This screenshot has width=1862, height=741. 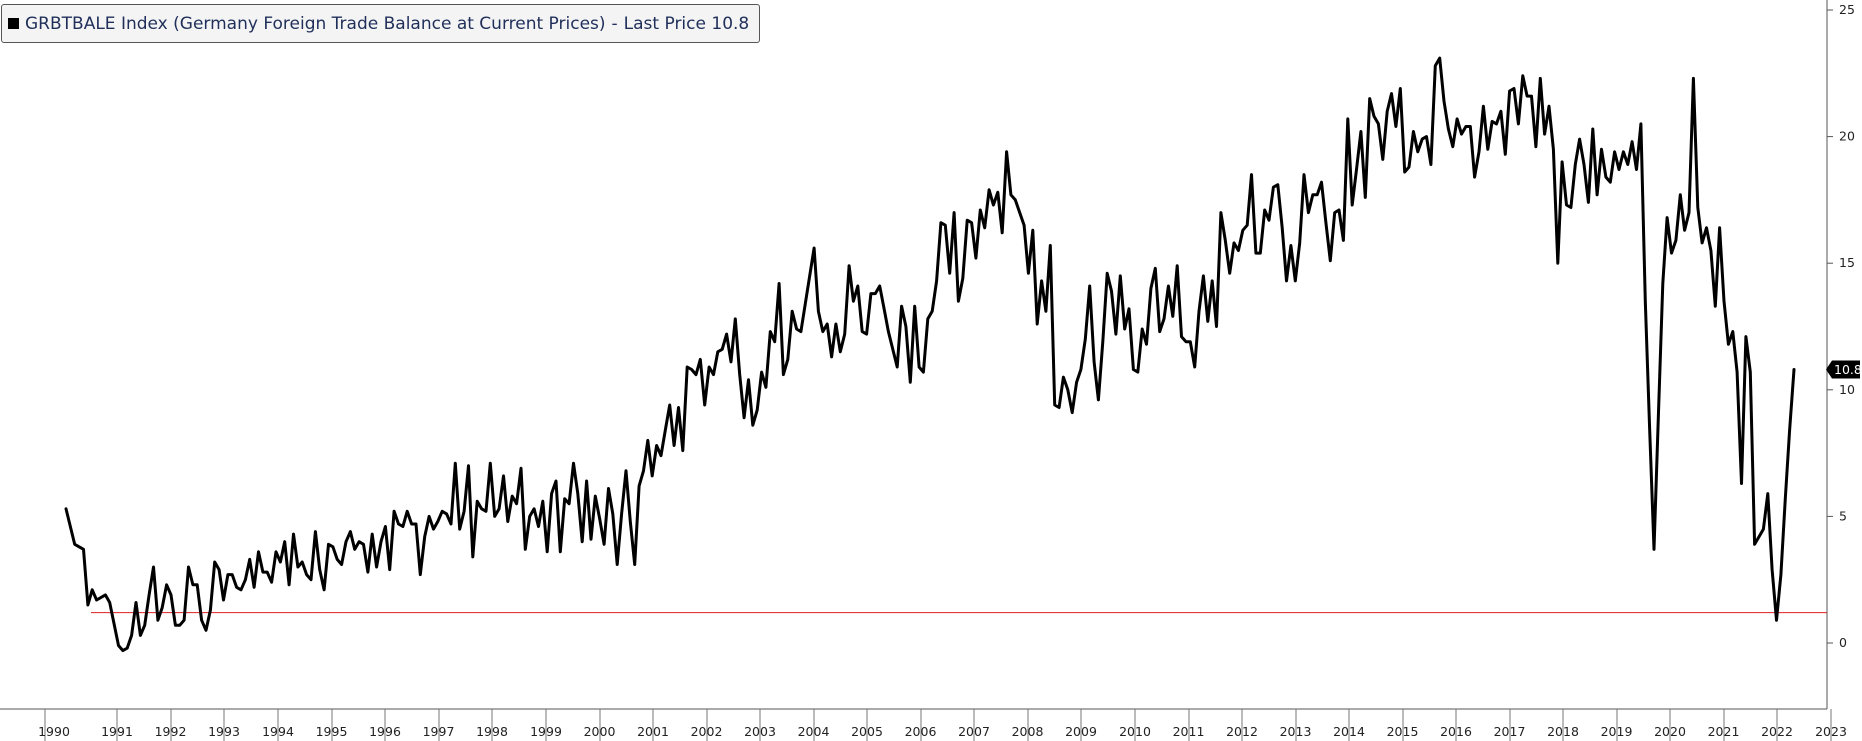 What do you see at coordinates (224, 731) in the screenshot?
I see `x-tick-label: 1993` at bounding box center [224, 731].